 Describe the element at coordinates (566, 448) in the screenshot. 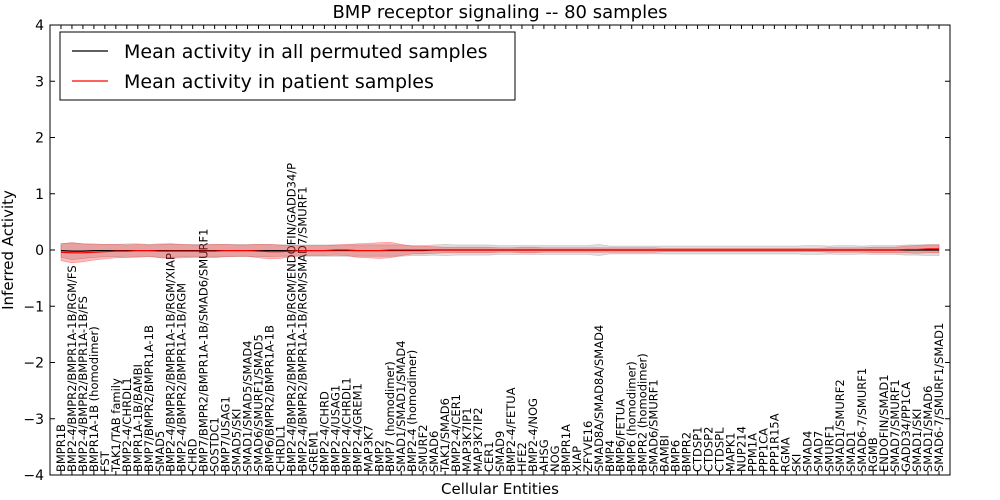

I see `x-tick-label: BMPR1A` at that location.